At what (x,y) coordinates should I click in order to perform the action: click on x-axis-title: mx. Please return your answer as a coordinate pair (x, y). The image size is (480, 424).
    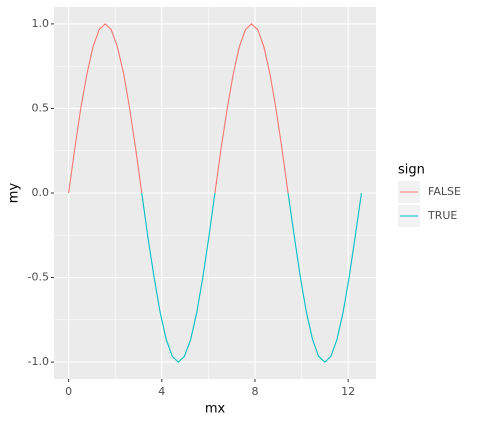
    Looking at the image, I should click on (215, 409).